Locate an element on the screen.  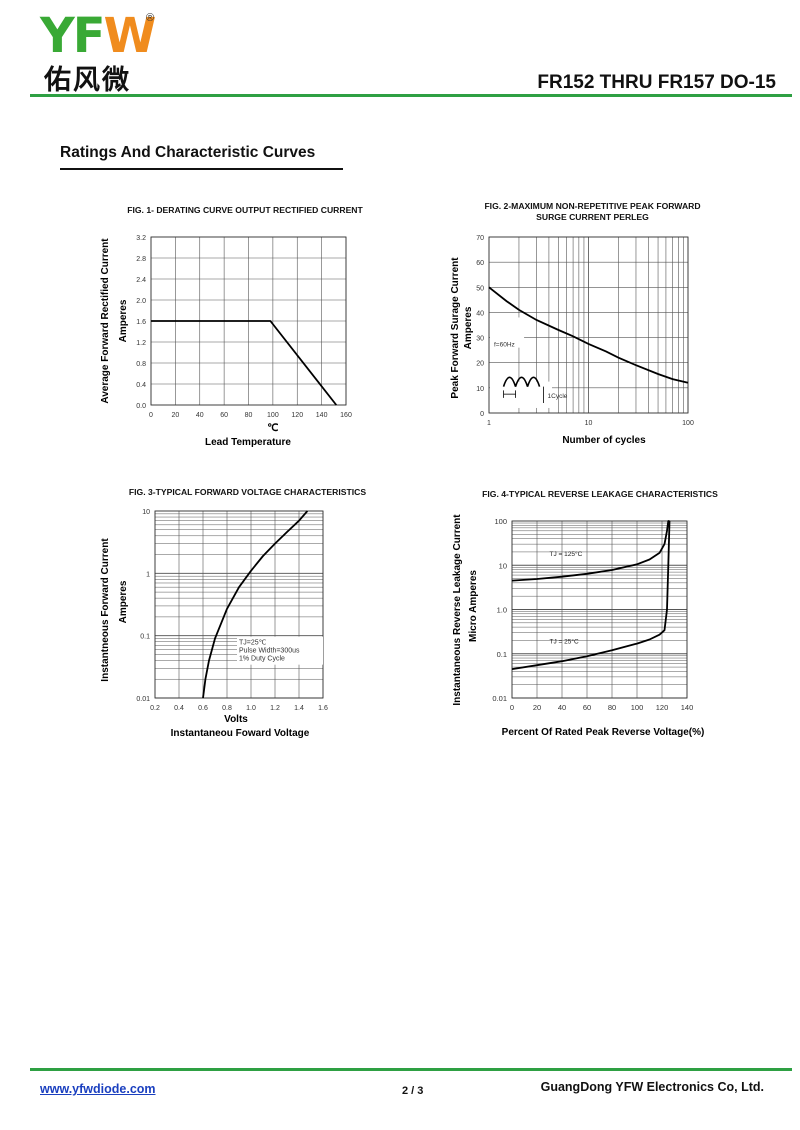
fig3-xtick-label: 1.0 is located at coordinates (251, 708).